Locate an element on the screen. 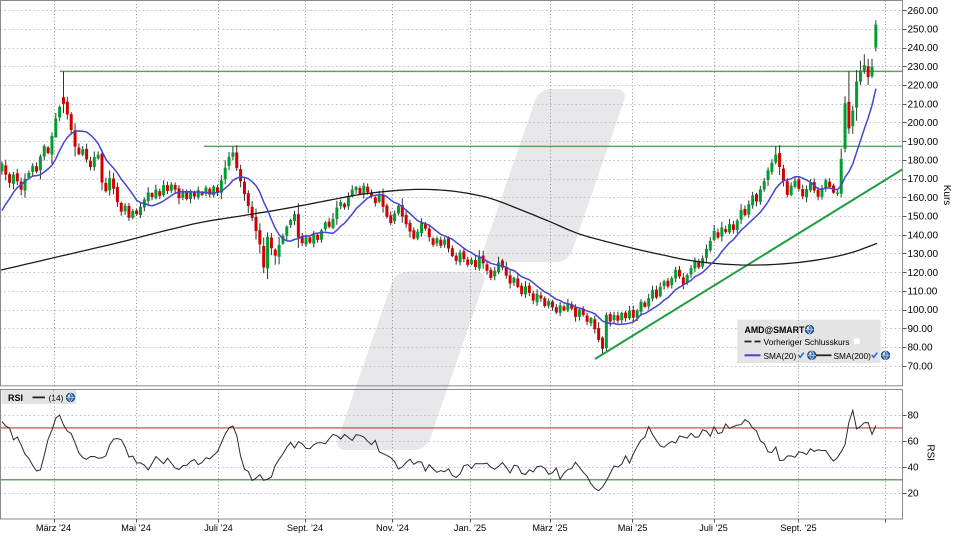 The width and height of the screenshot is (960, 545). svg-text: 180.00 is located at coordinates (923, 161).